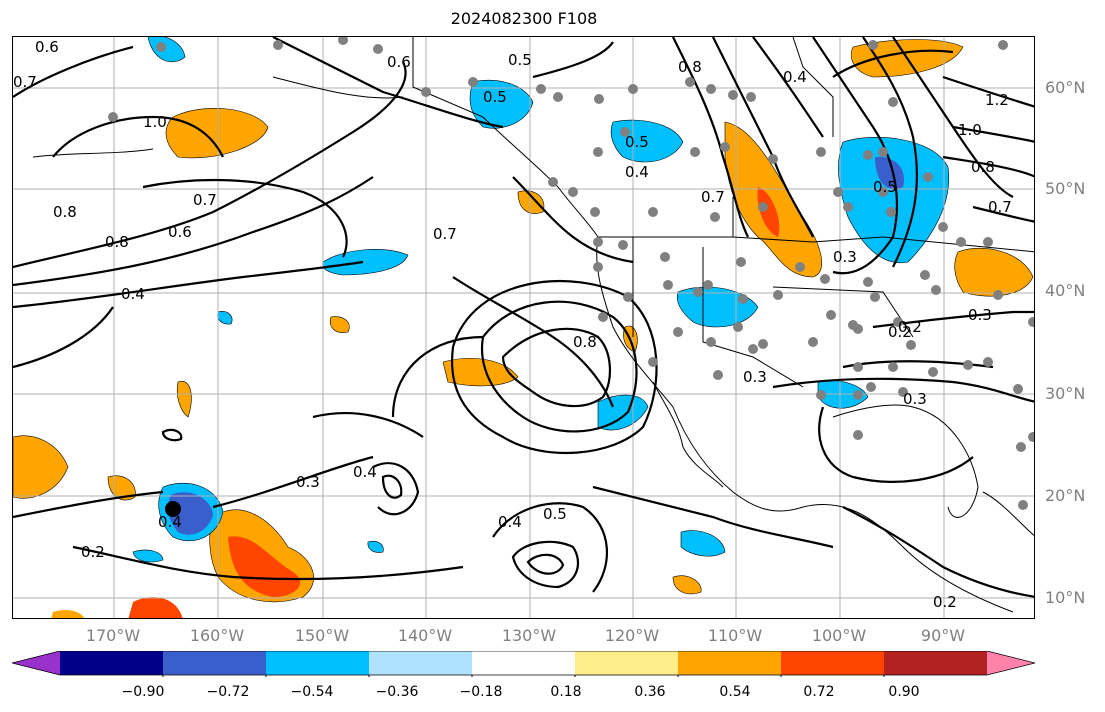 This screenshot has height=712, width=1105. I want to click on colorbar-extension-high, so click(1011, 663).